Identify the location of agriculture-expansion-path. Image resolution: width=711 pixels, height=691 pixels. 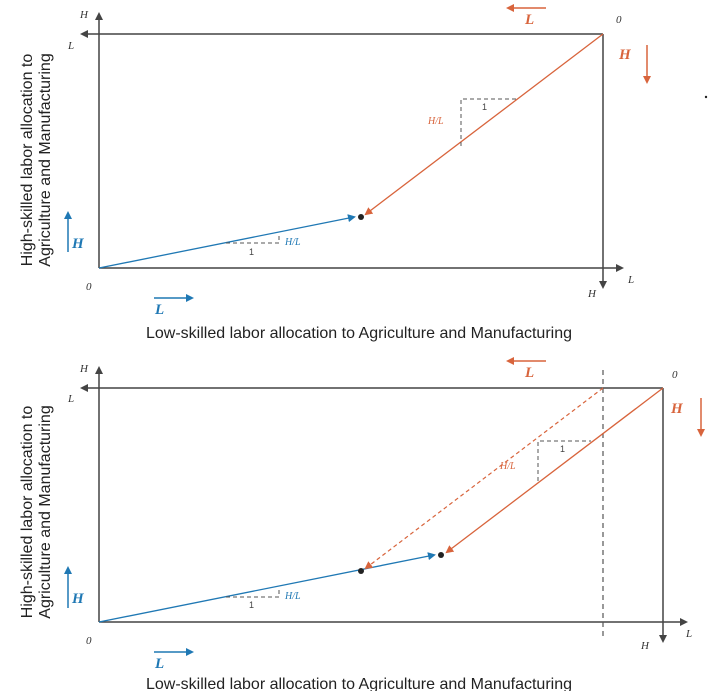
(267, 587).